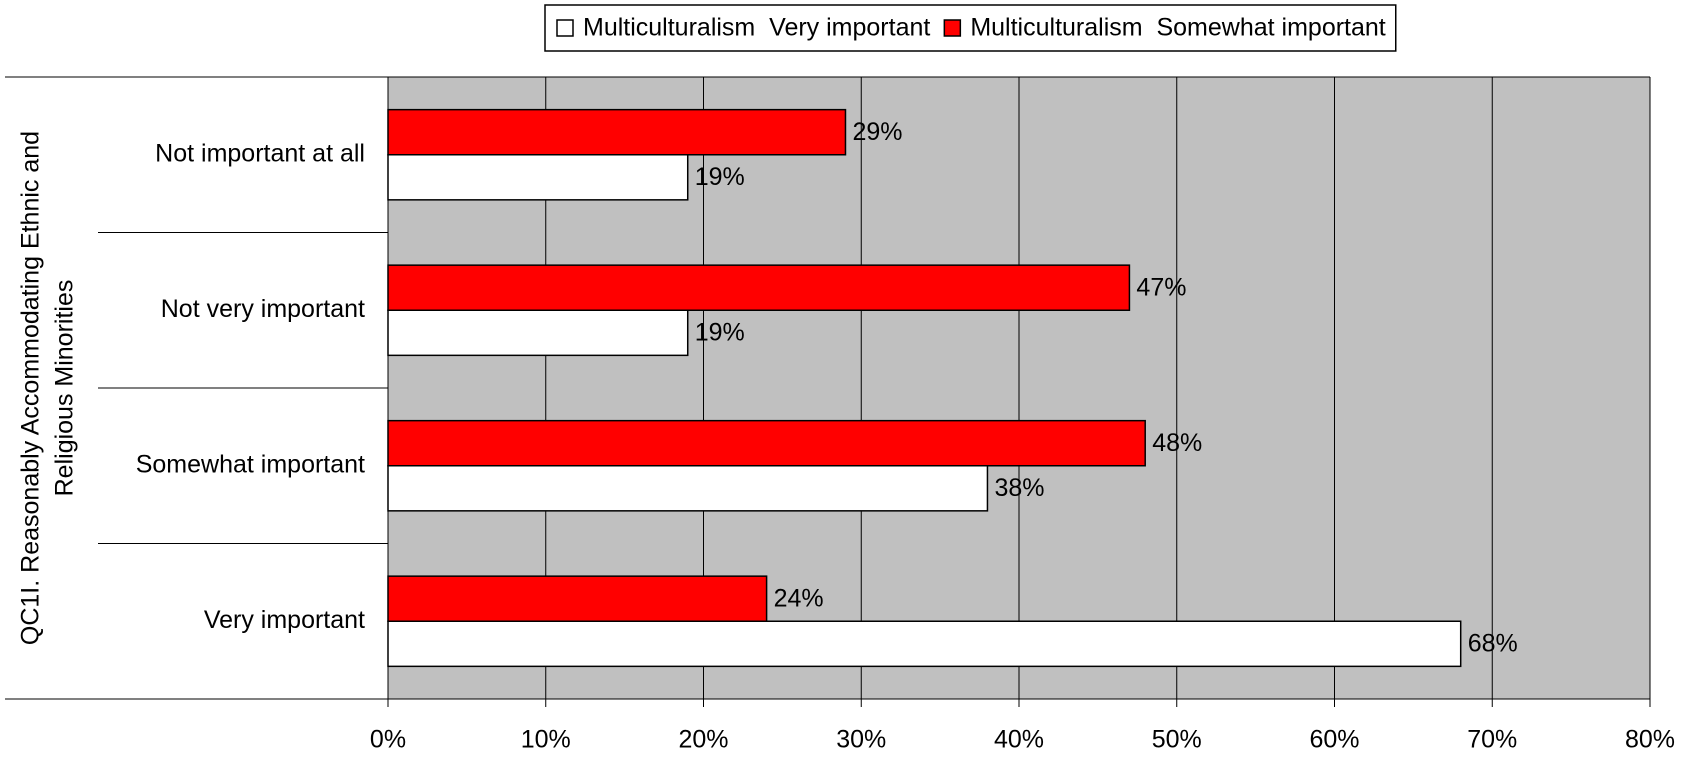  What do you see at coordinates (1492, 740) in the screenshot?
I see `x-tick-label: 70%` at bounding box center [1492, 740].